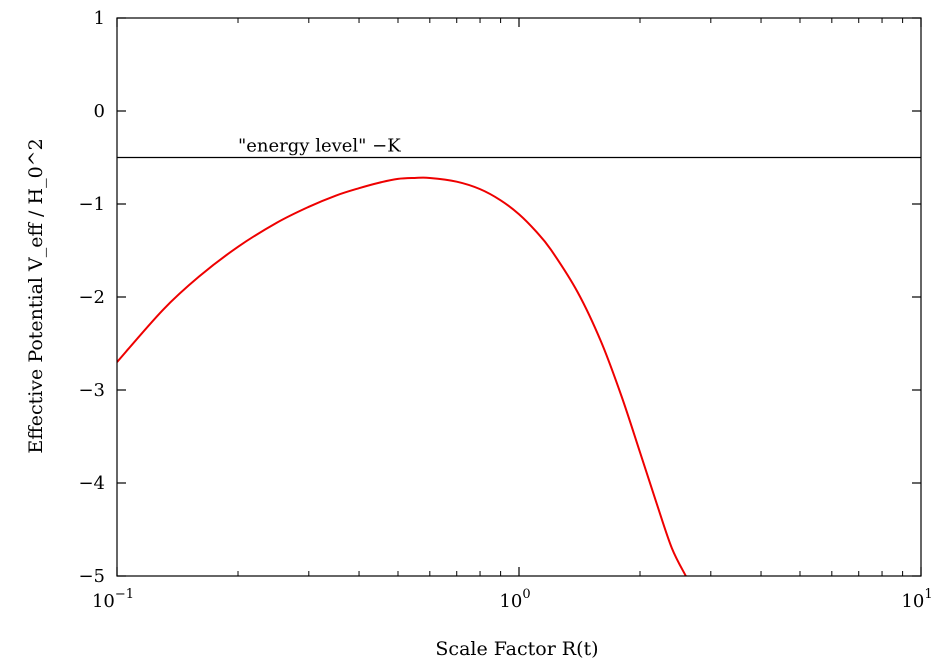 This screenshot has height=665, width=941. Describe the element at coordinates (91, 483) in the screenshot. I see `y-tick-label: −4` at that location.